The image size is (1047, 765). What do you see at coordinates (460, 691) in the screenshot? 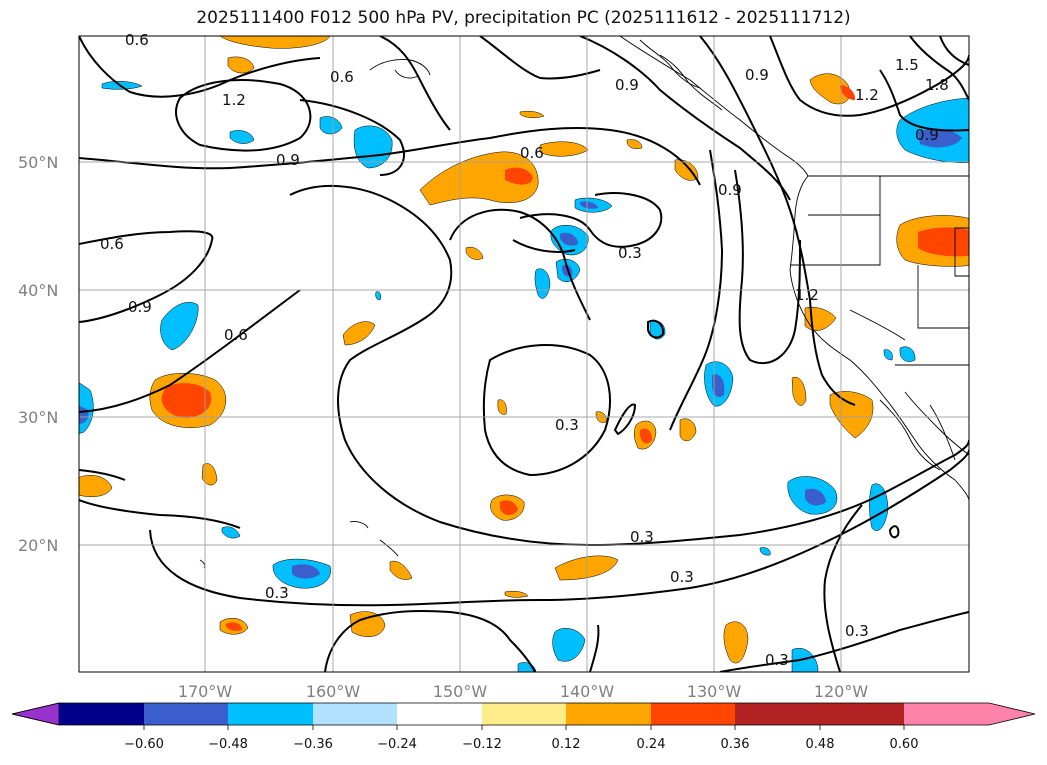
I see `lon-label: 150°W` at bounding box center [460, 691].